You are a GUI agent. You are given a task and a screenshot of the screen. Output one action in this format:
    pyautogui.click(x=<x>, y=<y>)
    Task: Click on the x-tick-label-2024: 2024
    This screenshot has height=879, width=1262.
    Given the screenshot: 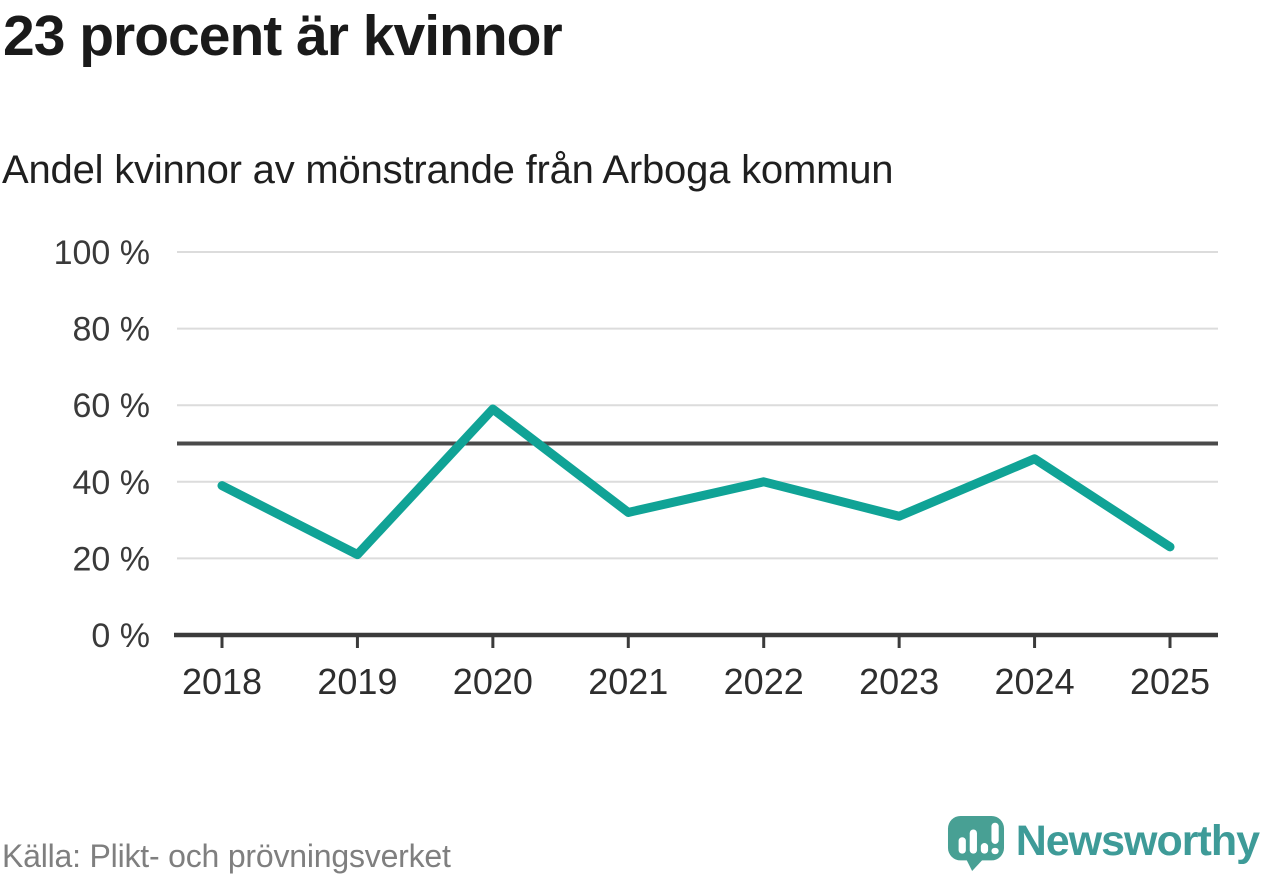 What is the action you would take?
    pyautogui.click(x=1035, y=681)
    